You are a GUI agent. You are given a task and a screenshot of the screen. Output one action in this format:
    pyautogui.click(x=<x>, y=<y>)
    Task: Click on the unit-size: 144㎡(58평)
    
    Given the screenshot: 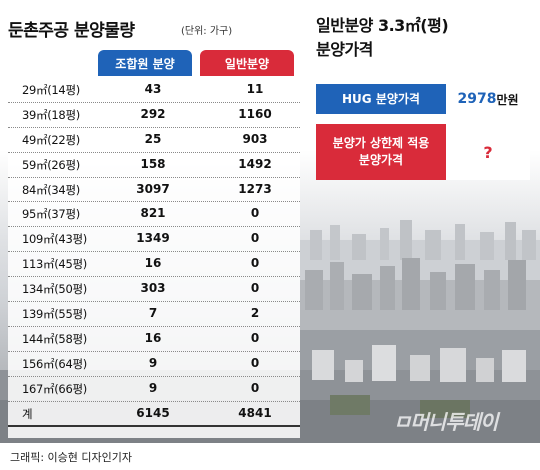 What is the action you would take?
    pyautogui.click(x=54, y=338)
    